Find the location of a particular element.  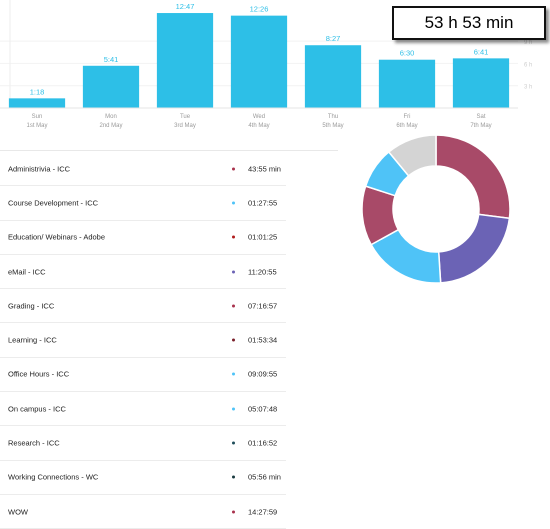

activity-time: 07:16:57 is located at coordinates (263, 306).